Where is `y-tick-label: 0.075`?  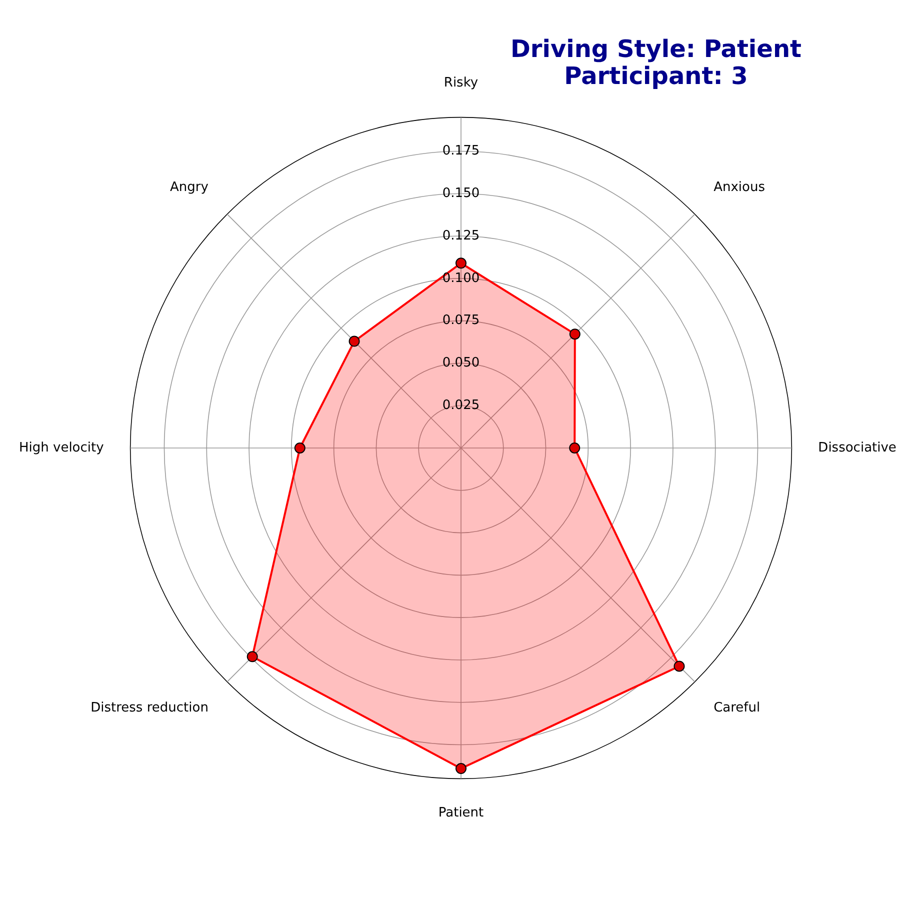 y-tick-label: 0.075 is located at coordinates (461, 320).